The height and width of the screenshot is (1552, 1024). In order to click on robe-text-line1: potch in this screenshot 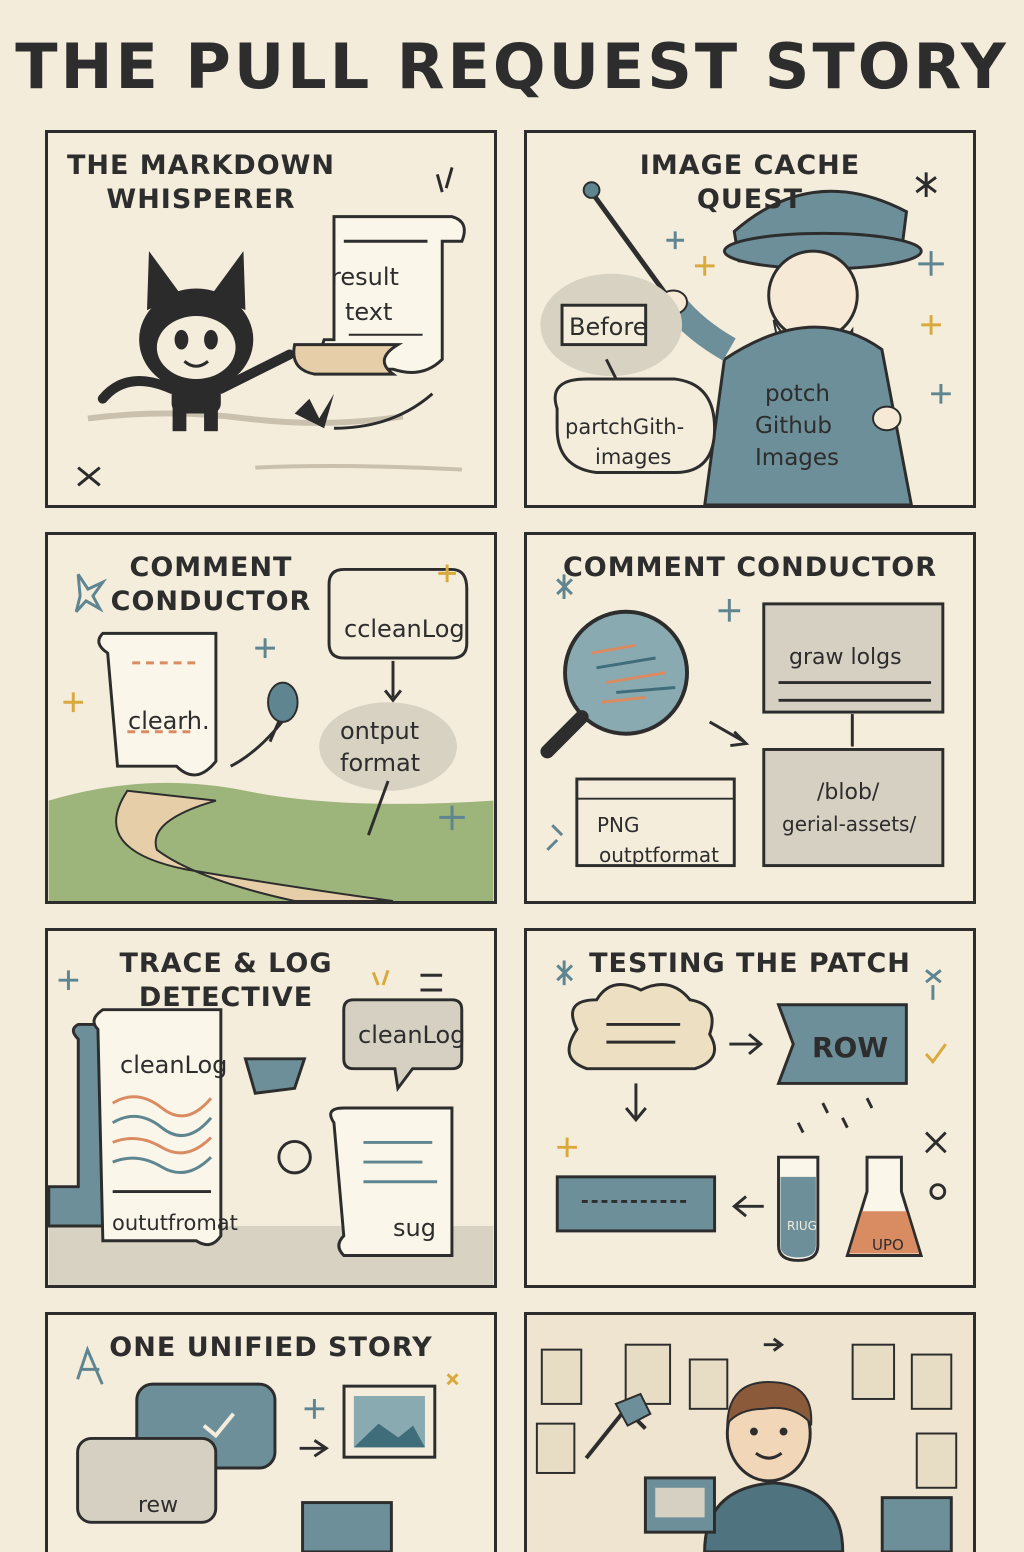, I will do `click(797, 394)`.